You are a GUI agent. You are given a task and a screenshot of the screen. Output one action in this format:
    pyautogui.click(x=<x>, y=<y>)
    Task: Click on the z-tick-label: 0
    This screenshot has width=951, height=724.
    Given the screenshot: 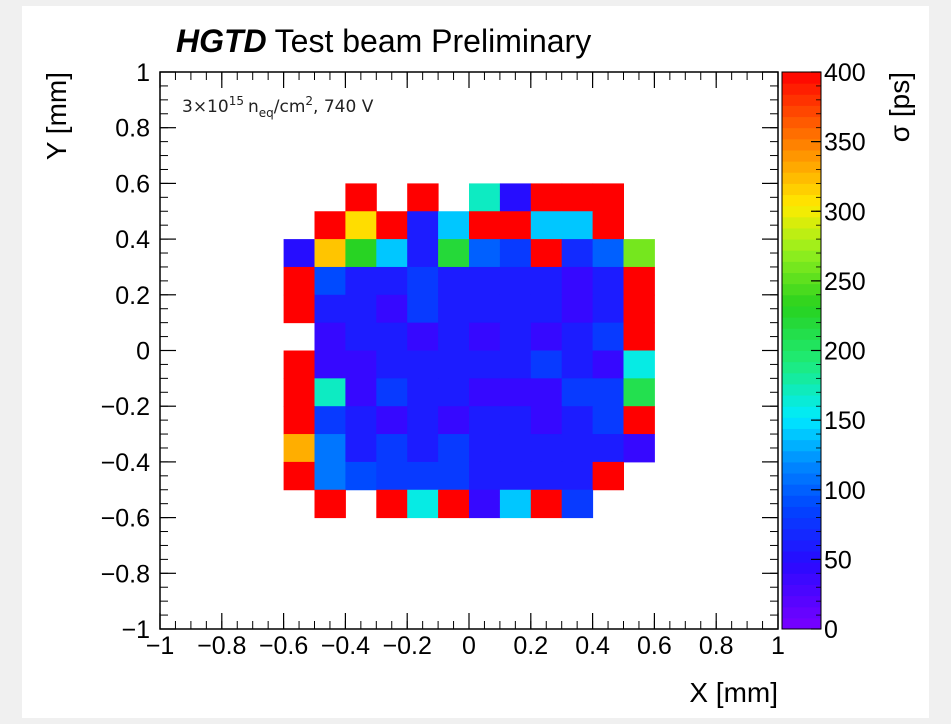 What is the action you would take?
    pyautogui.click(x=831, y=630)
    